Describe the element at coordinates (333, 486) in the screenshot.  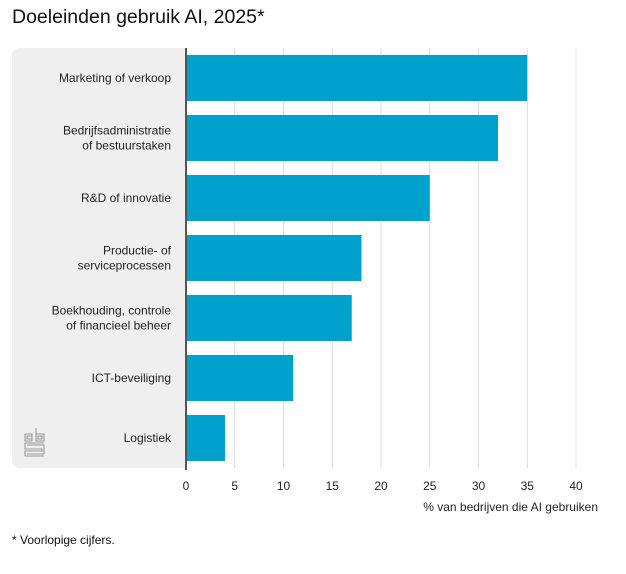
I see `x-tick-label: 15` at that location.